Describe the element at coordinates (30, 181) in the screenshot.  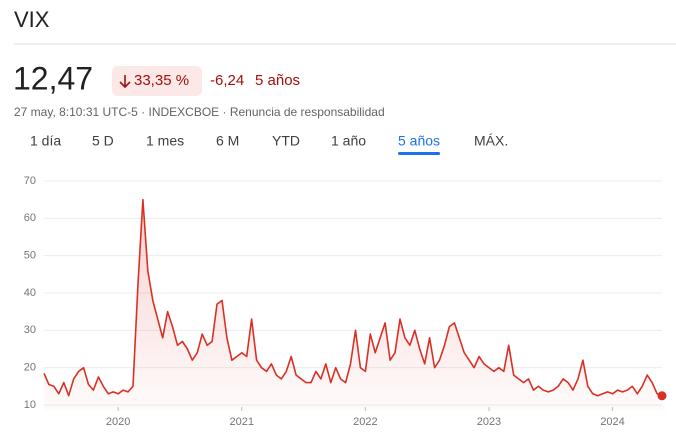
I see `y-tick-label: 70` at that location.